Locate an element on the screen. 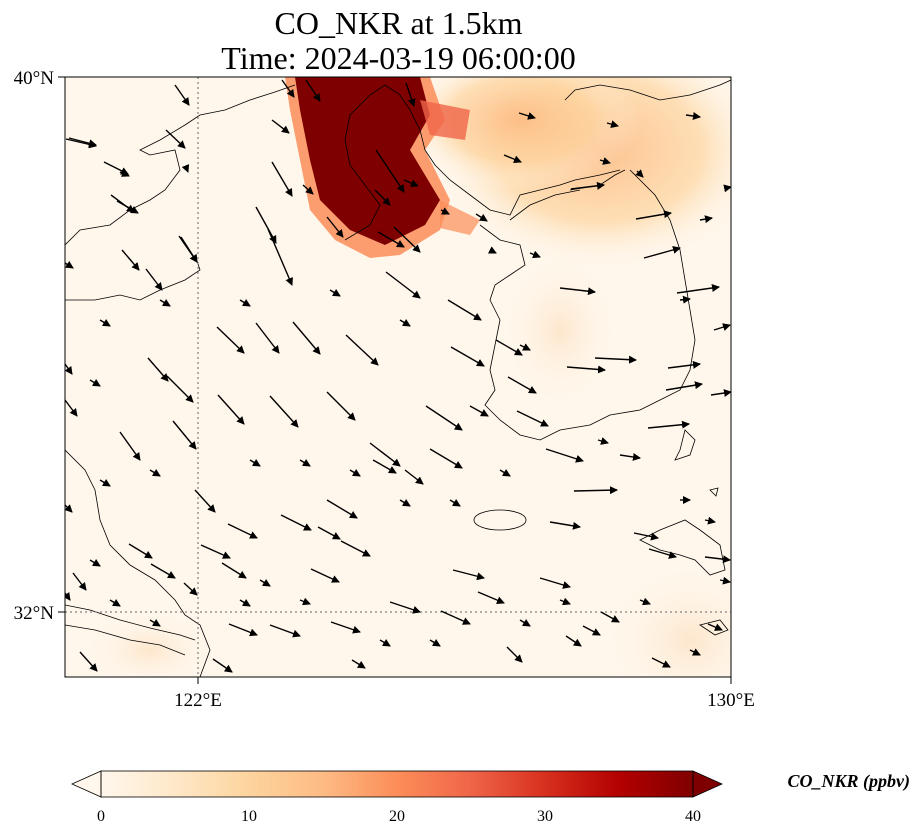  map-title-line1: CO_NKR at 1.5km is located at coordinates (398, 23).